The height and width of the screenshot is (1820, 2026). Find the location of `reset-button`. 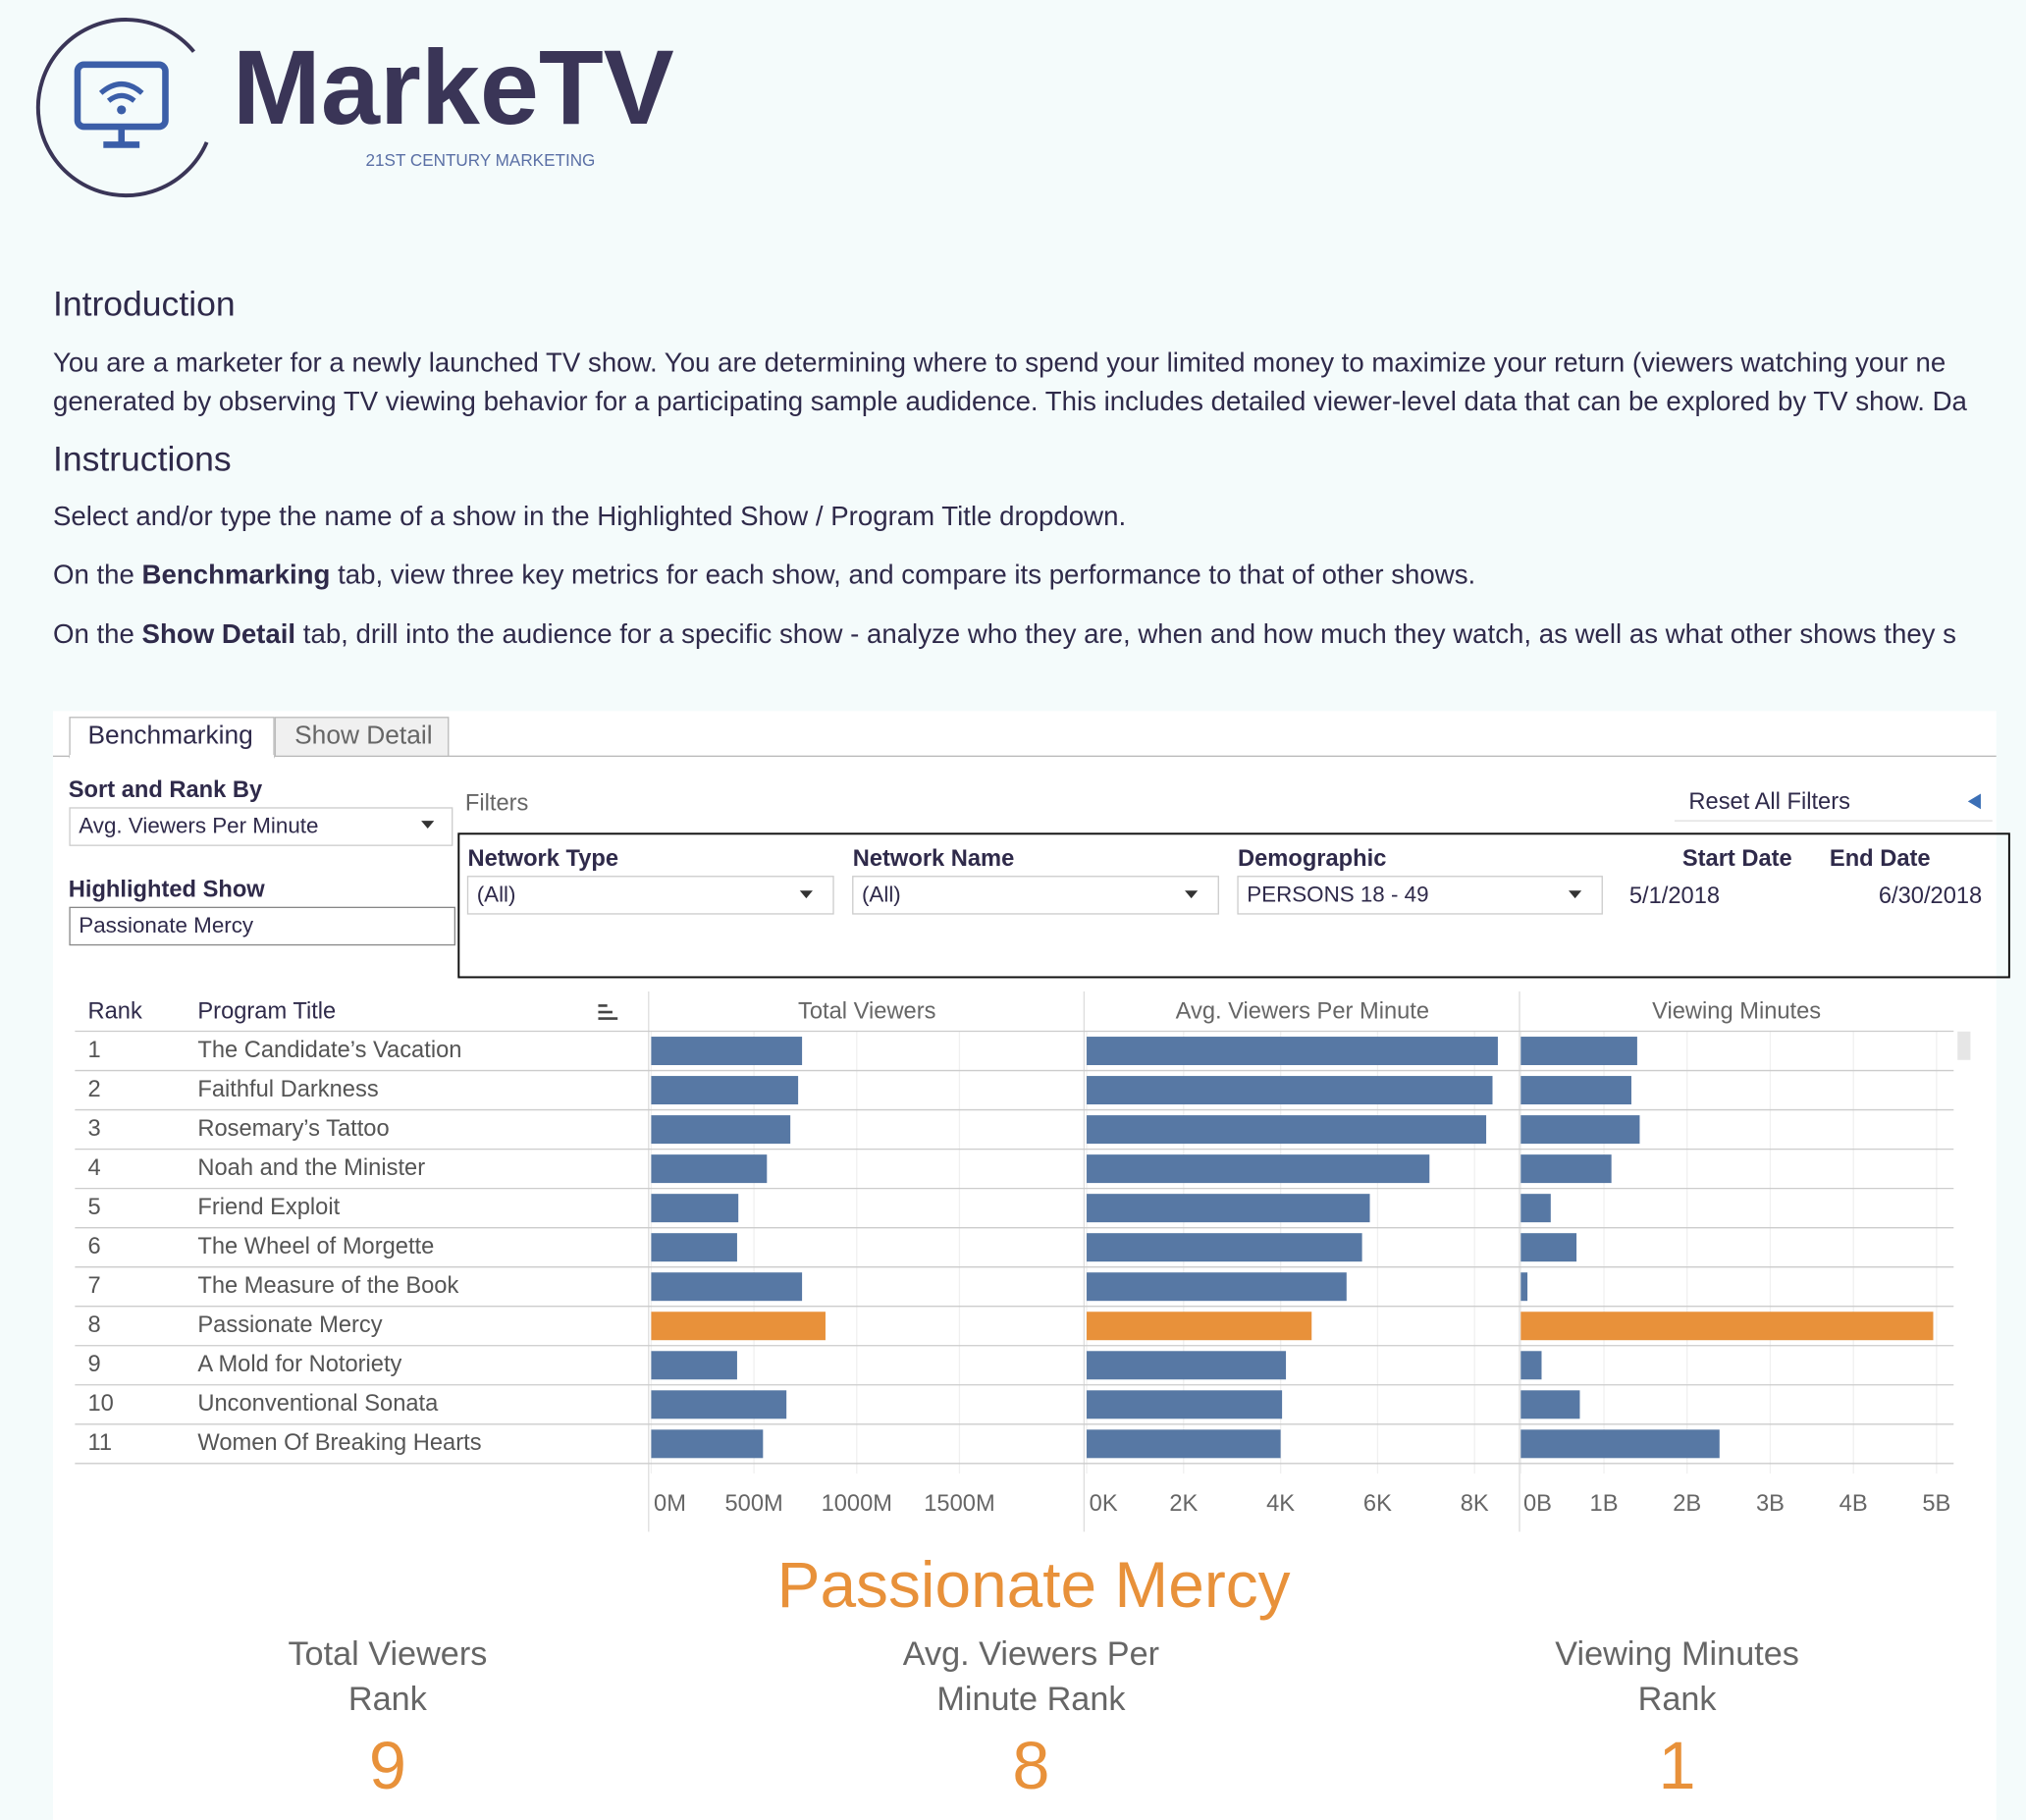

reset-button is located at coordinates (1833, 801).